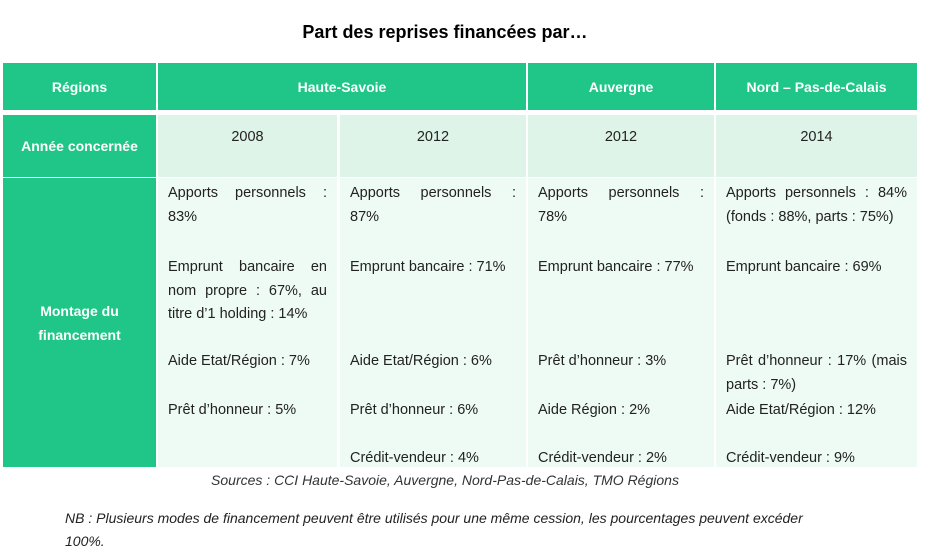  Describe the element at coordinates (79, 146) in the screenshot. I see `row-label: Année concernée` at that location.